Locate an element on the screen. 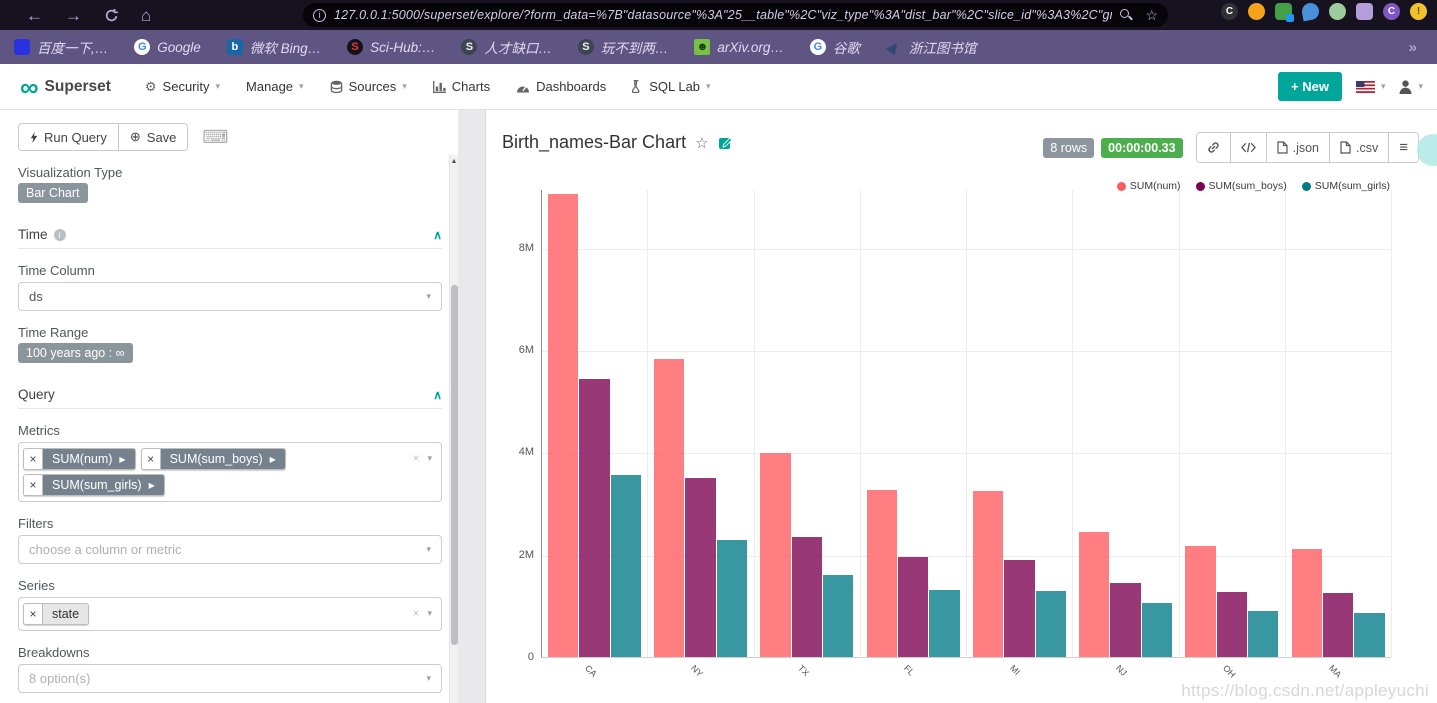  nav-item-manage: Manage ▾ is located at coordinates (275, 86).